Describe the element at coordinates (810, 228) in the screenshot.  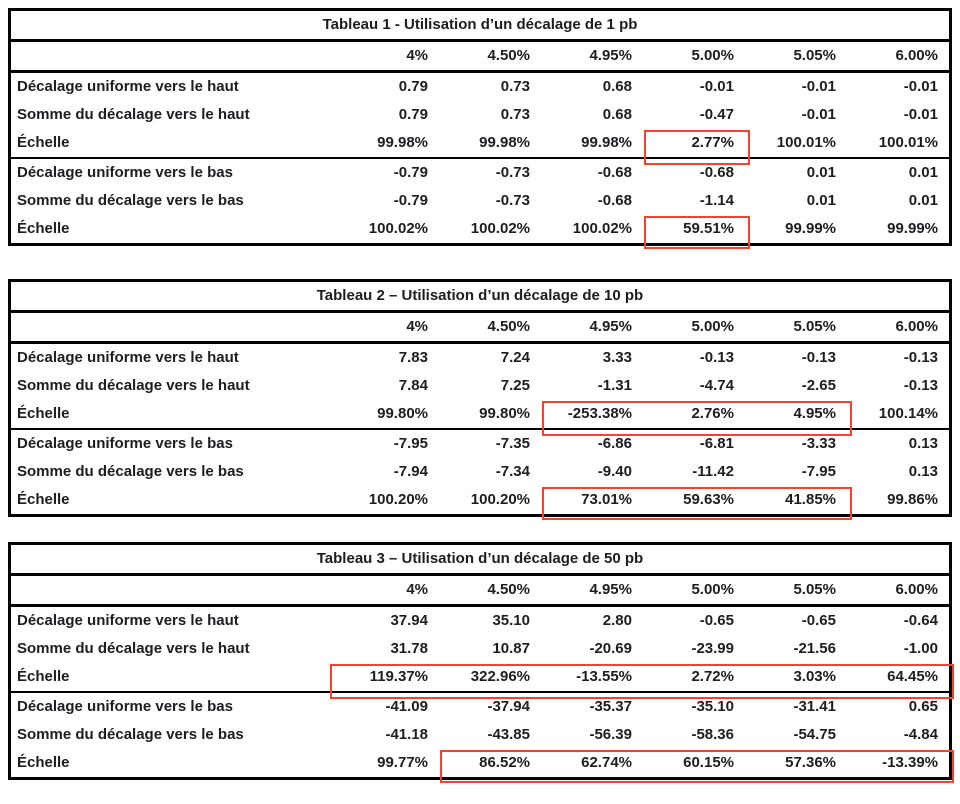
I see `value-cell: 99.99%` at that location.